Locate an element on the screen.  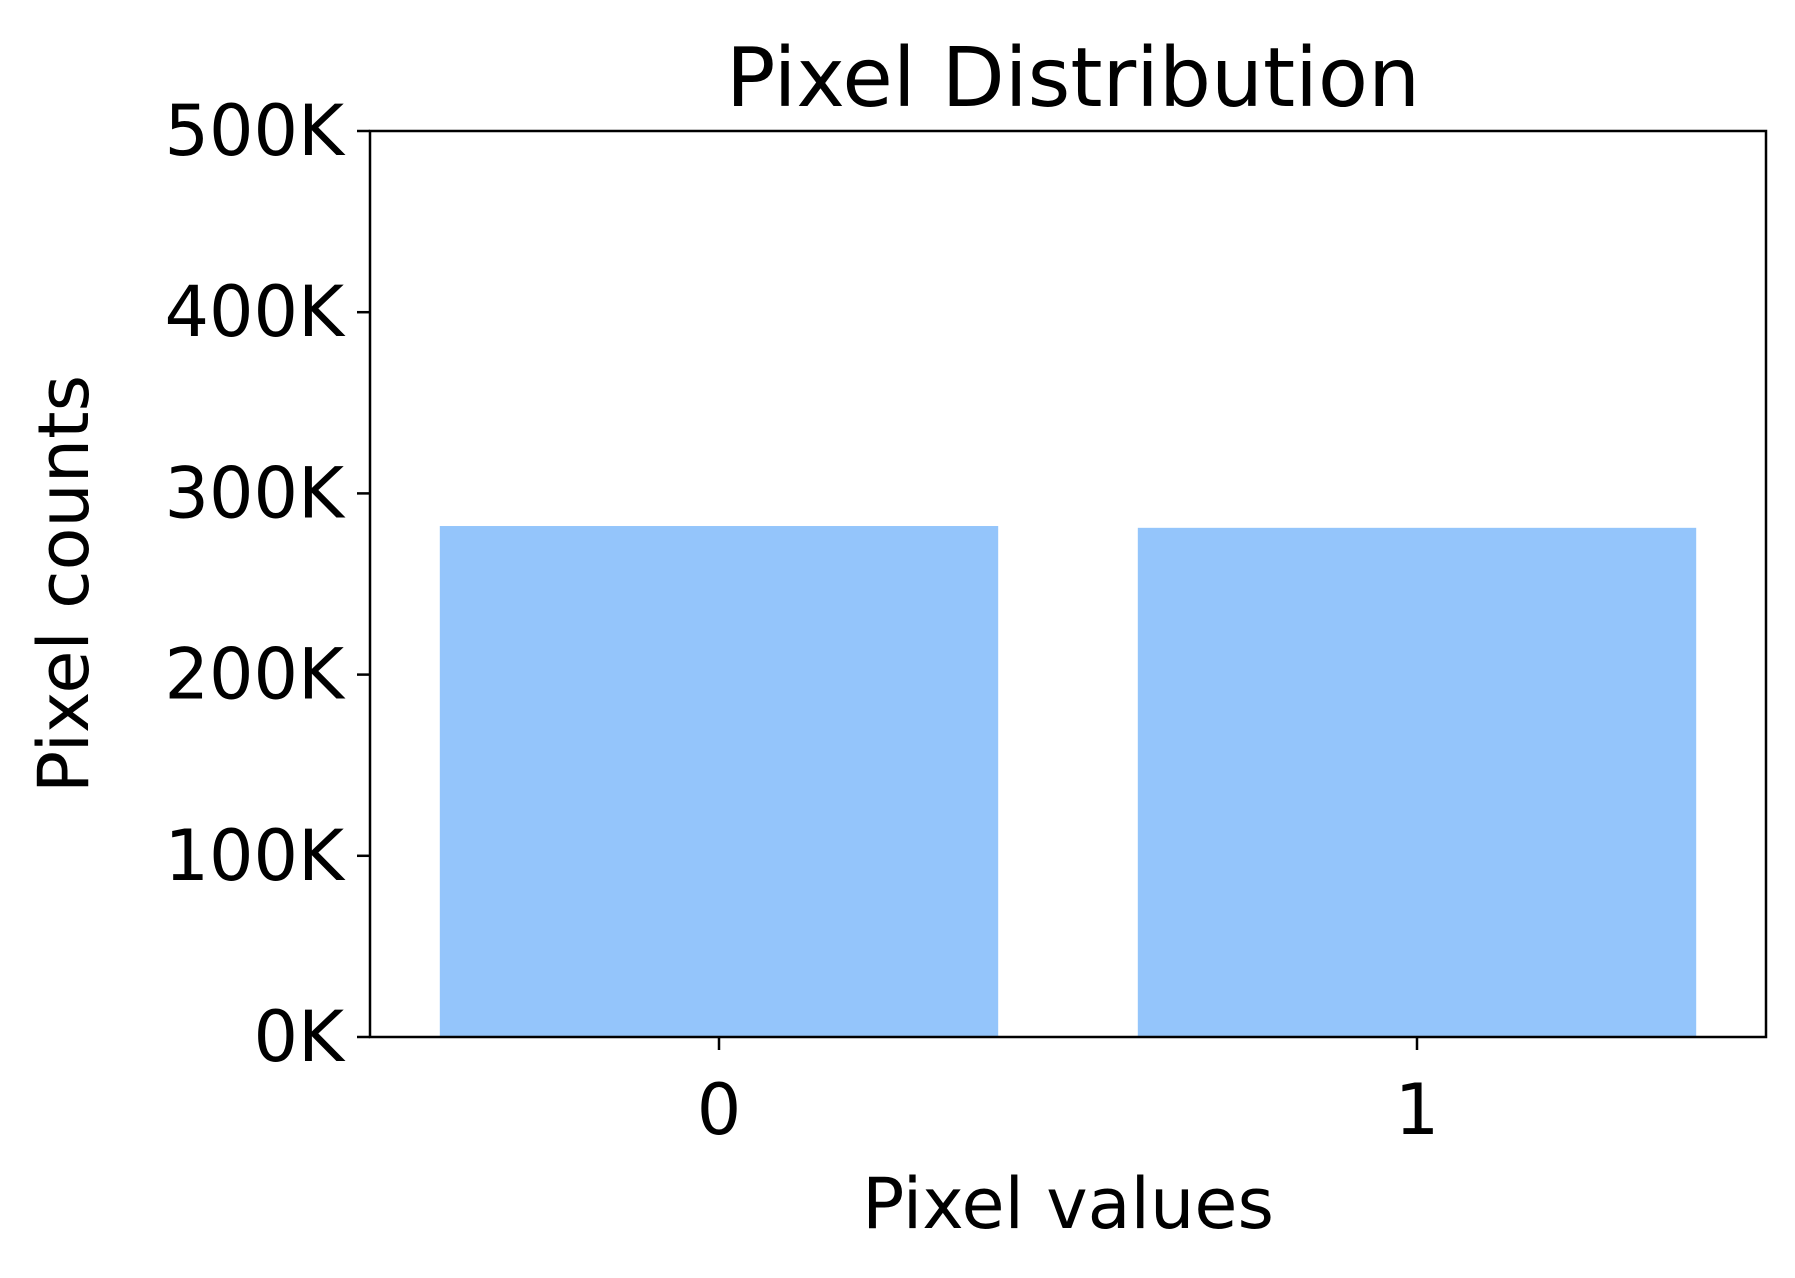
x-tick-label: 0 is located at coordinates (719, 1110).